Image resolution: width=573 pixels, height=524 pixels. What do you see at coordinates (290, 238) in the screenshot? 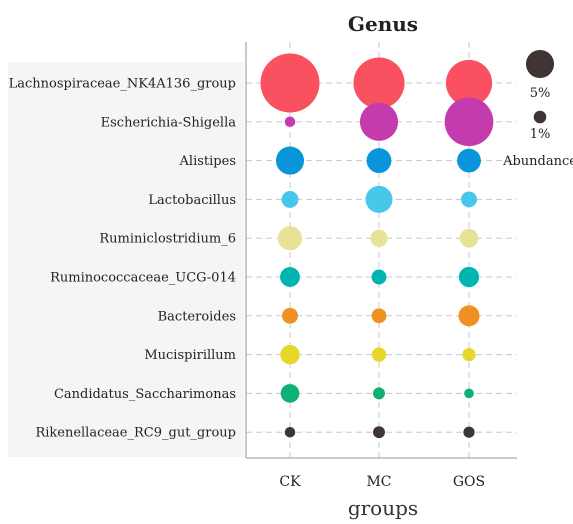
I see `bubble-ruminiclostridium-6-ck` at bounding box center [290, 238].